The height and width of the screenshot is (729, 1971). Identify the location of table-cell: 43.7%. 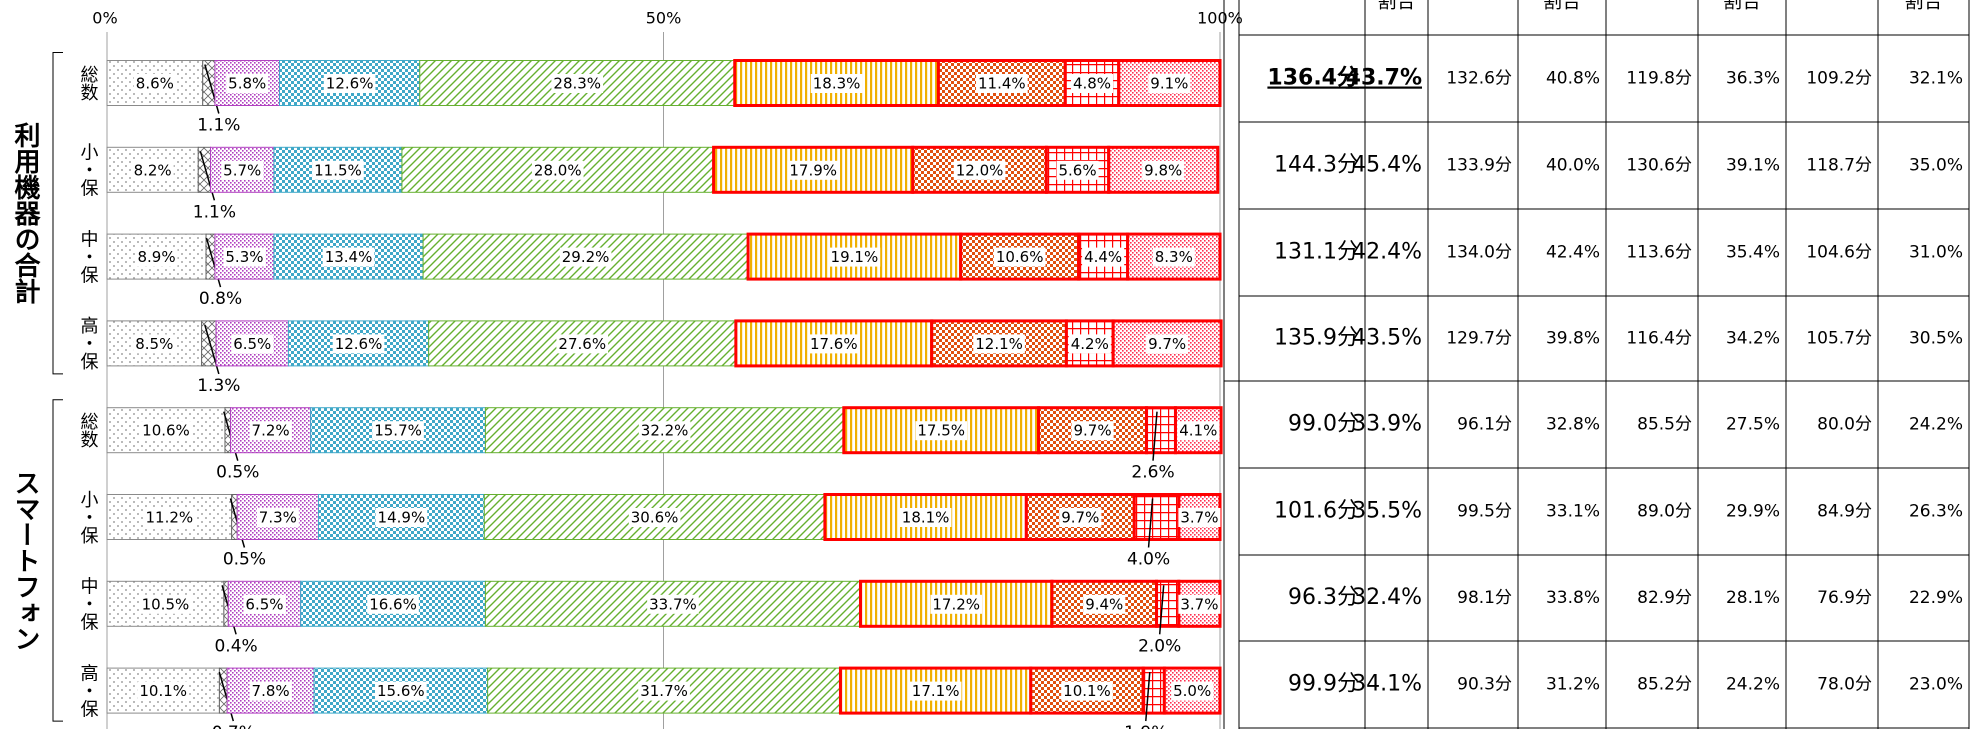
(1384, 78).